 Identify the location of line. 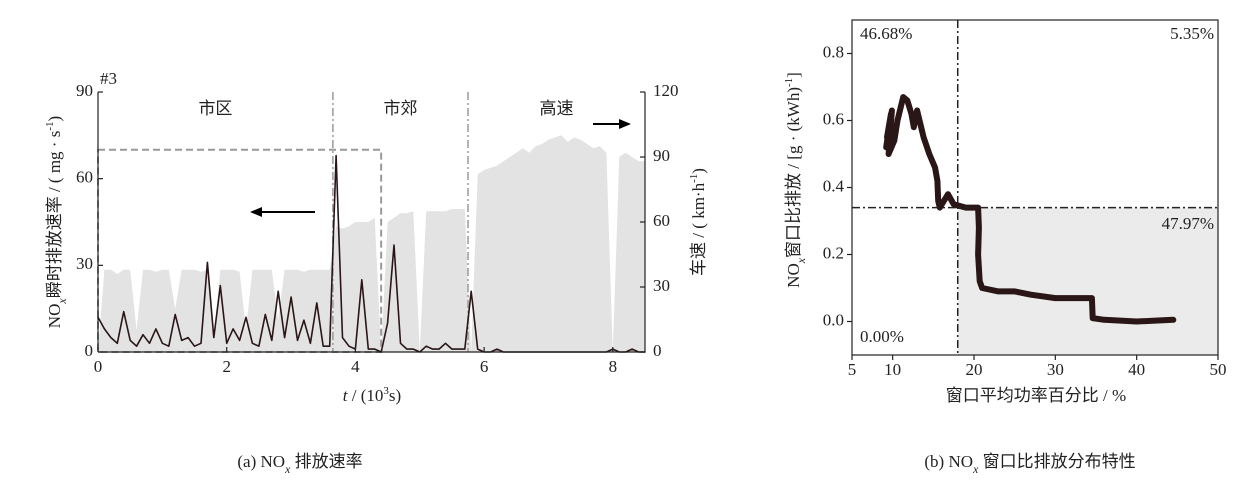
(1030, 209).